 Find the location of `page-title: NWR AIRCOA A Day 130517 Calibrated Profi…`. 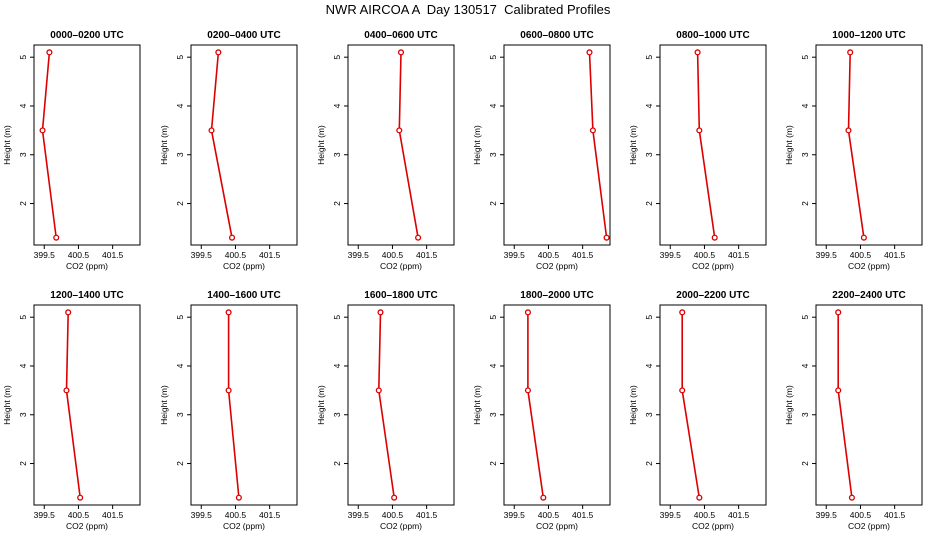

page-title: NWR AIRCOA A Day 130517 Calibrated Profi… is located at coordinates (468, 9).